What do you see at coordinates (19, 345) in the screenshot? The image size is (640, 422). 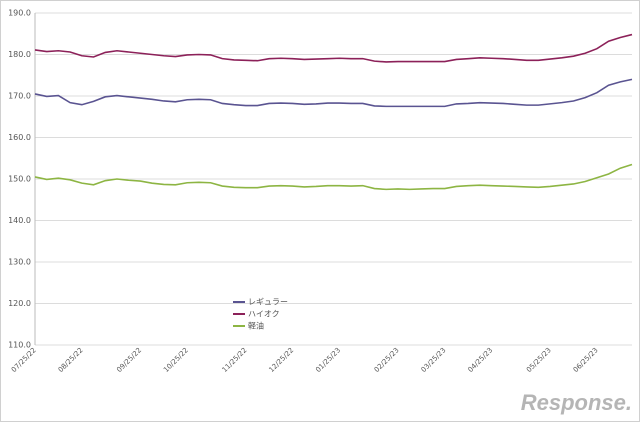 I see `y-tick-label: 110.0` at bounding box center [19, 345].